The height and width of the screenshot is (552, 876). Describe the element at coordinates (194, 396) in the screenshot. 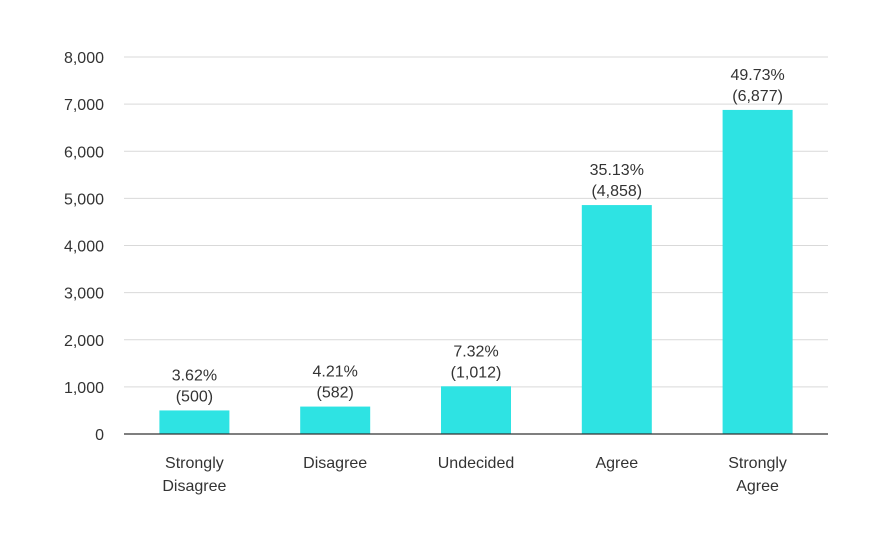

I see `data-label: (500)` at that location.